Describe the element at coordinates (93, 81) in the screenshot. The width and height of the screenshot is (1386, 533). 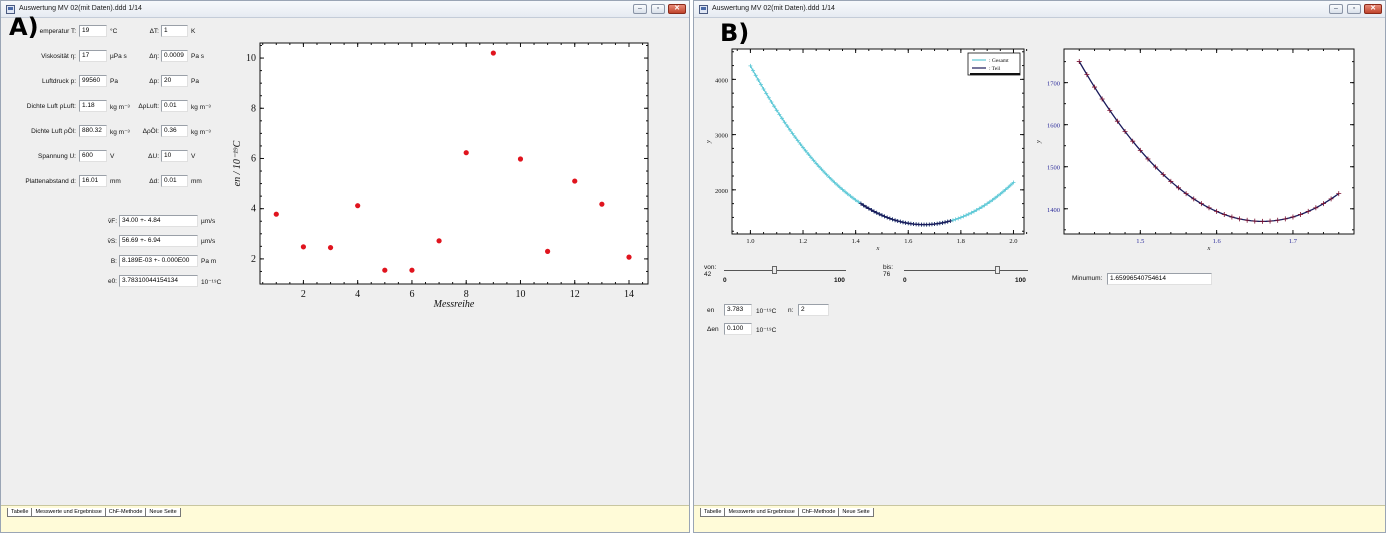
I see `param-field: 99560` at that location.